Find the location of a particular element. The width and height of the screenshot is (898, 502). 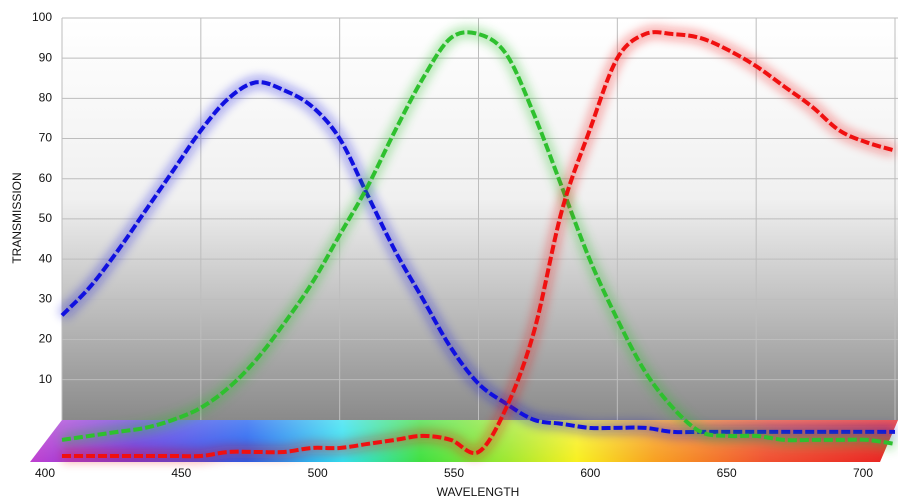

y-tick-label: 70 is located at coordinates (46, 138).